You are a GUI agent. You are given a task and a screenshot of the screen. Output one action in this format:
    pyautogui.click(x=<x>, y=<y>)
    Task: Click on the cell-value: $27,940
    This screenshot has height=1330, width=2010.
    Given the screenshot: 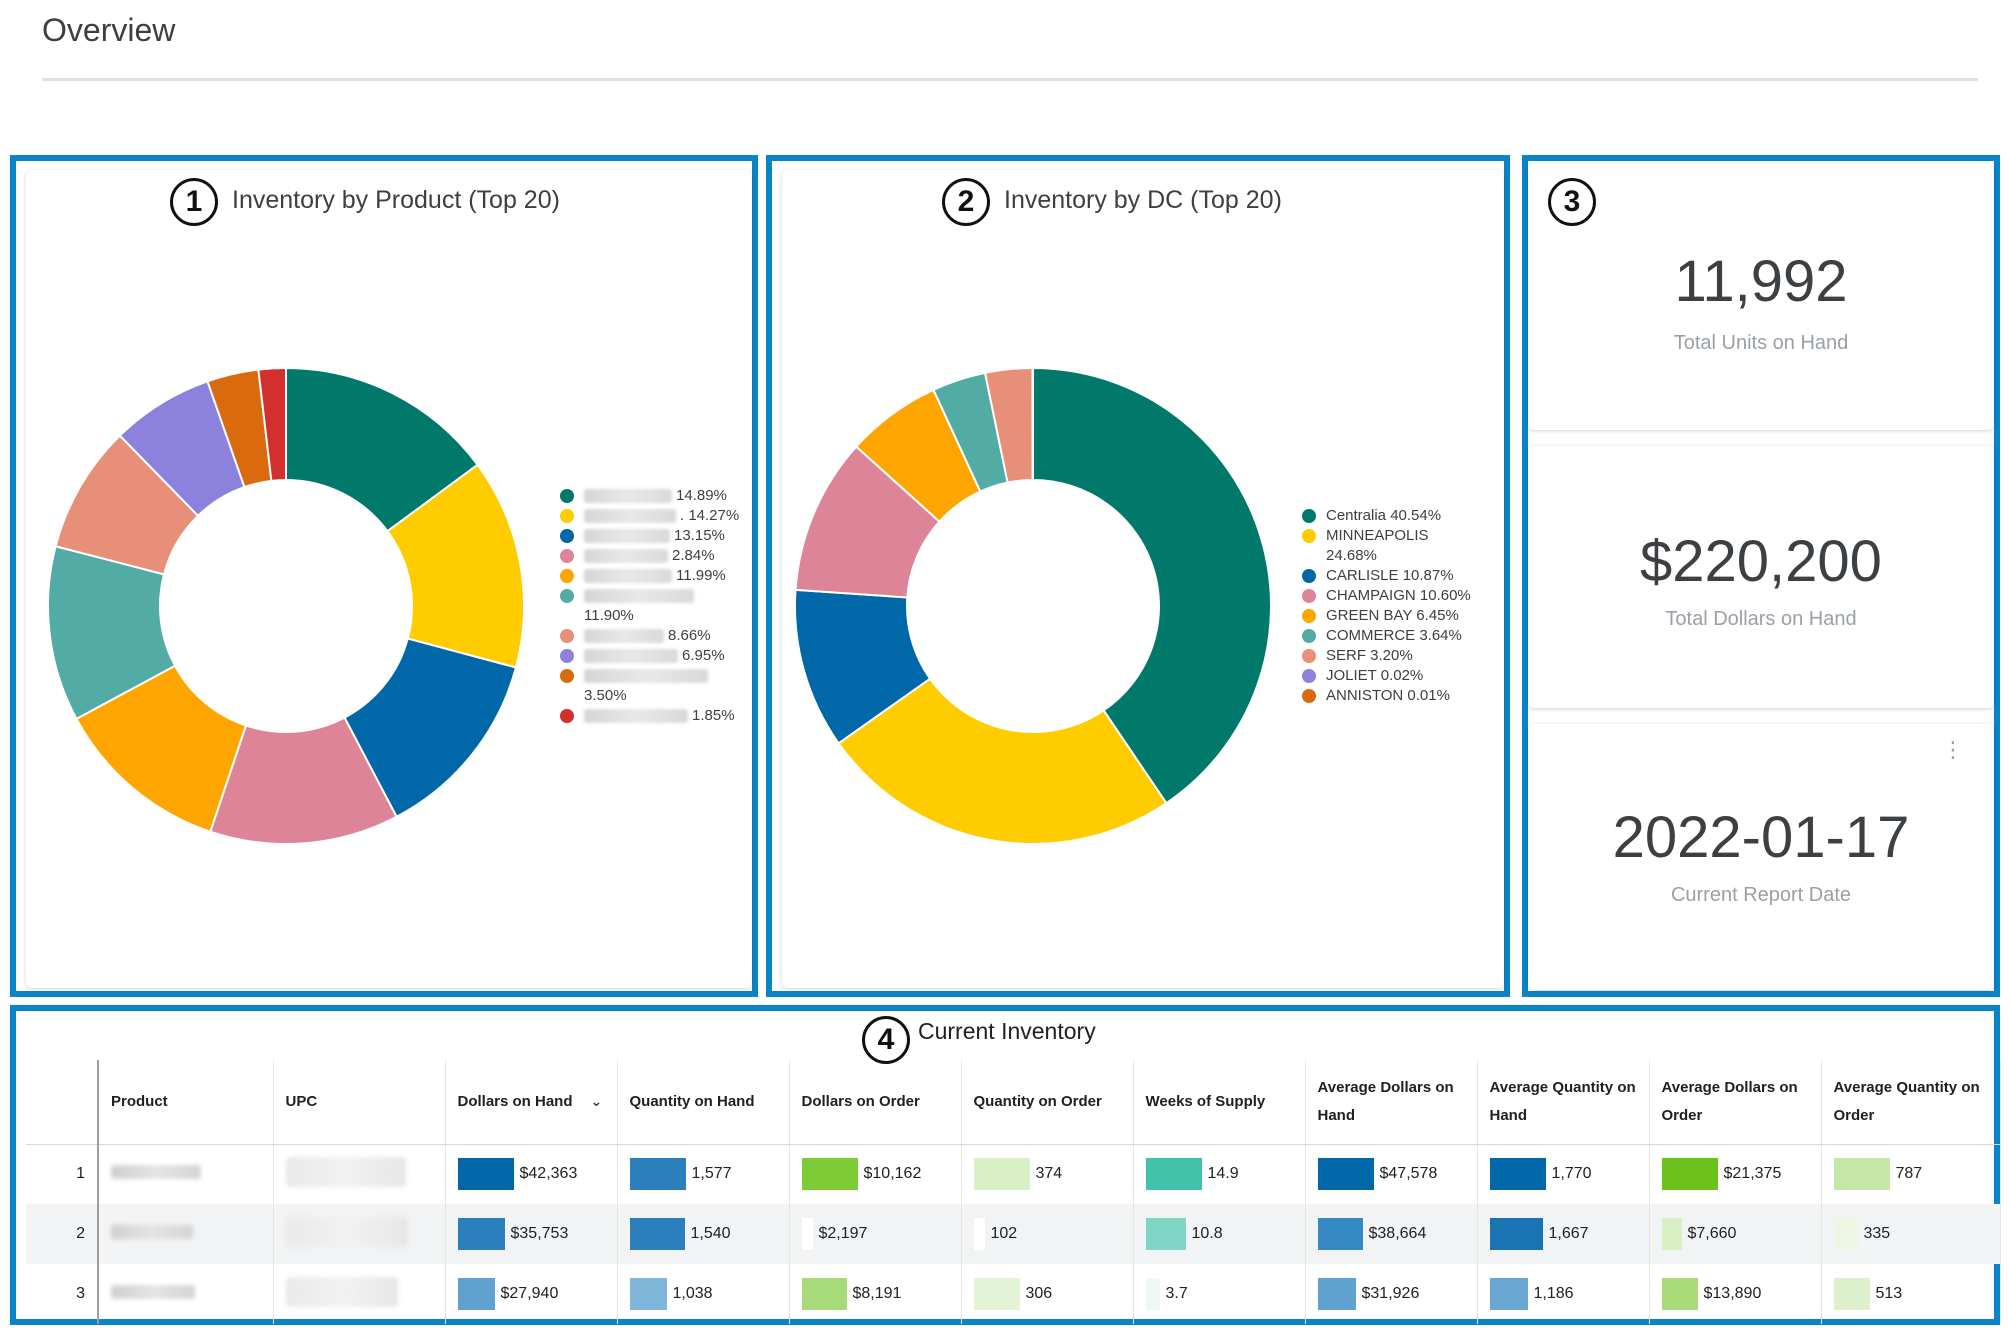 What is the action you would take?
    pyautogui.click(x=529, y=1293)
    